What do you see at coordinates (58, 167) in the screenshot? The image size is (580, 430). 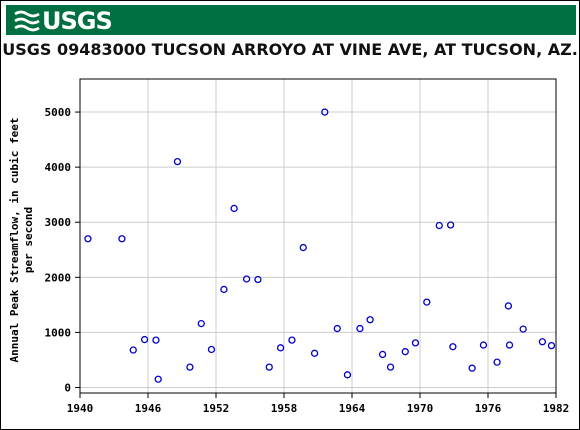 I see `y-tick-label: 4000` at bounding box center [58, 167].